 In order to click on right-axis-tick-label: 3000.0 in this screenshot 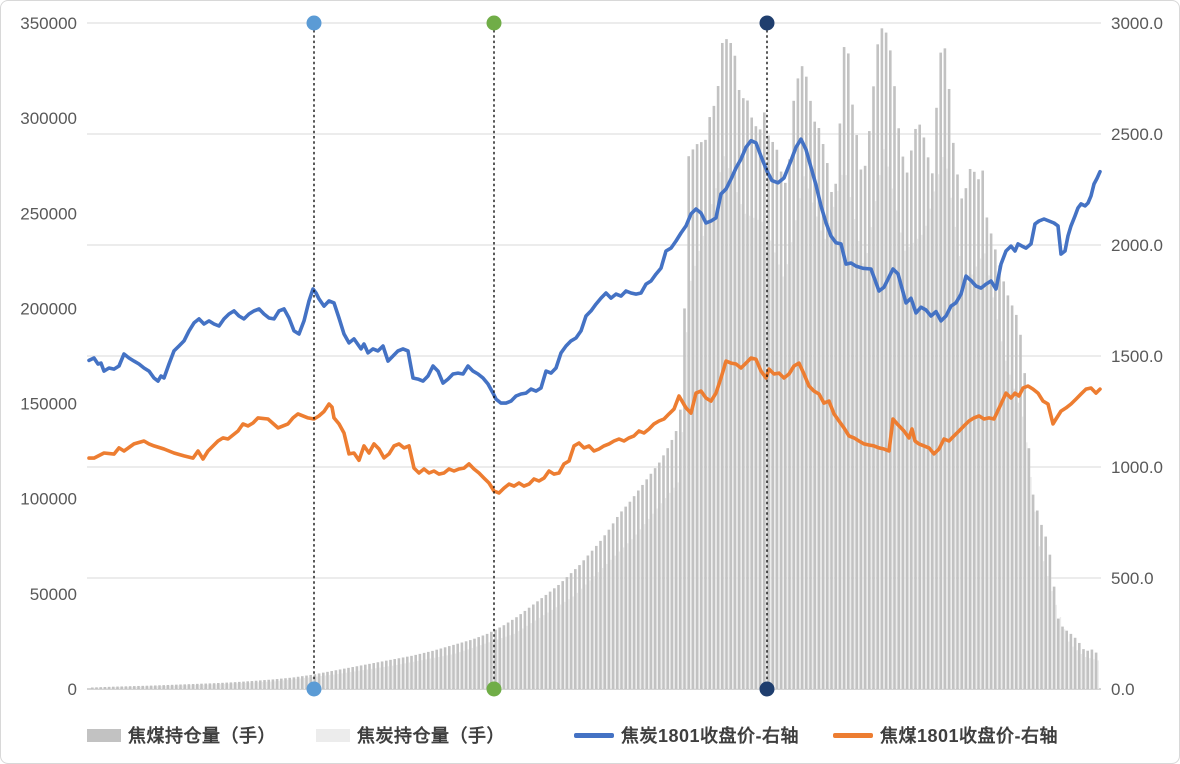, I will do `click(1137, 23)`.